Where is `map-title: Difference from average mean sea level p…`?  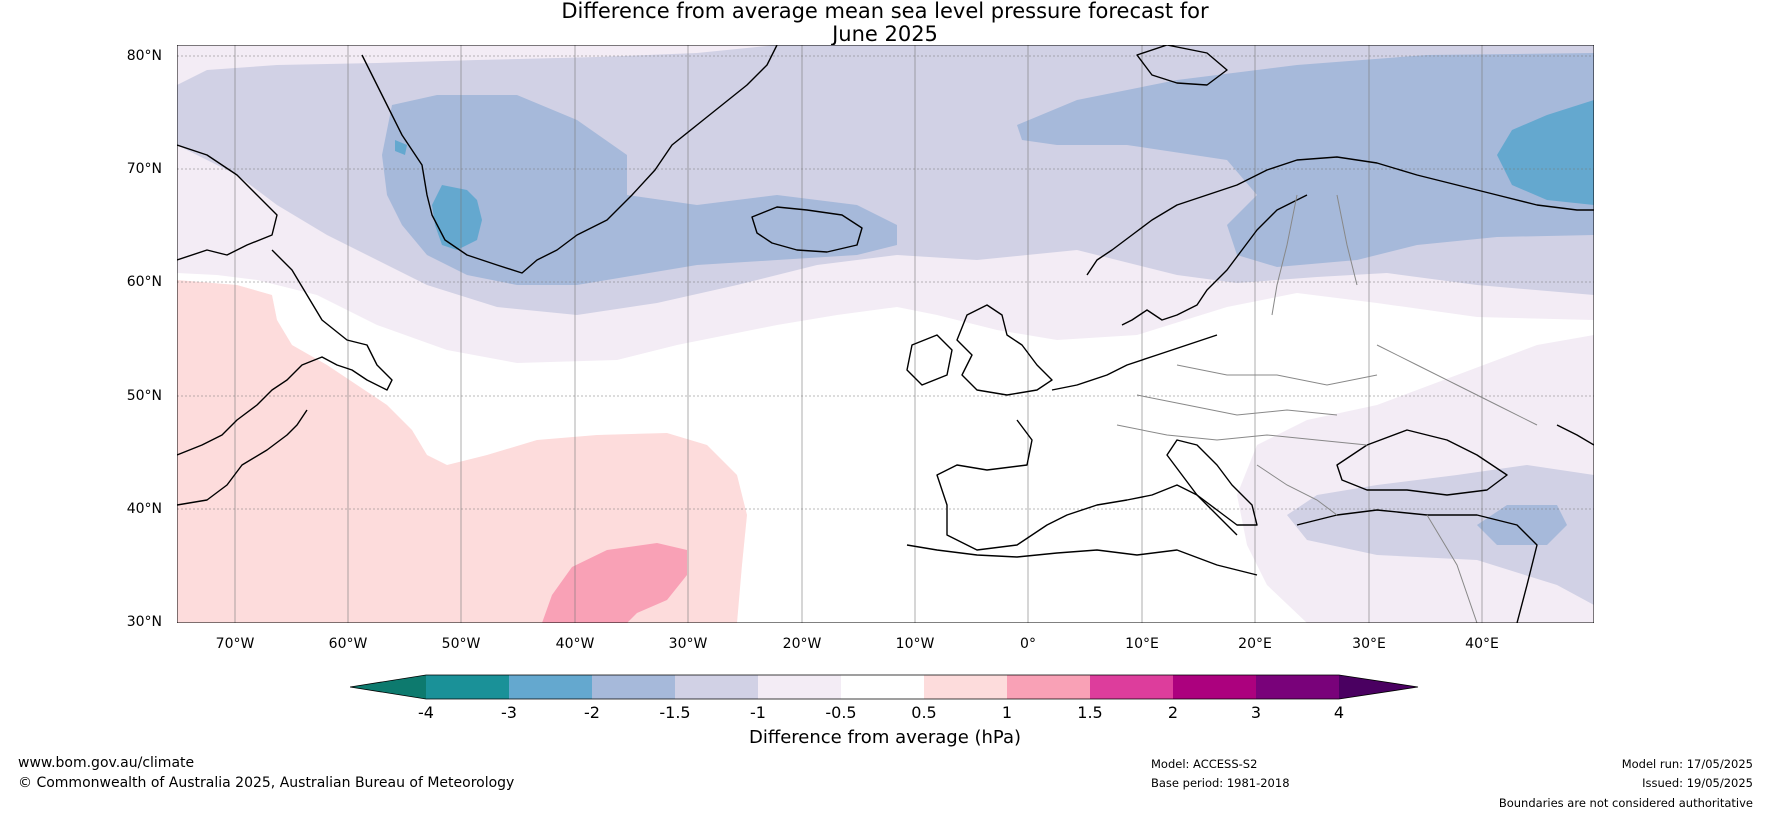 map-title: Difference from average mean sea level p… is located at coordinates (885, 23).